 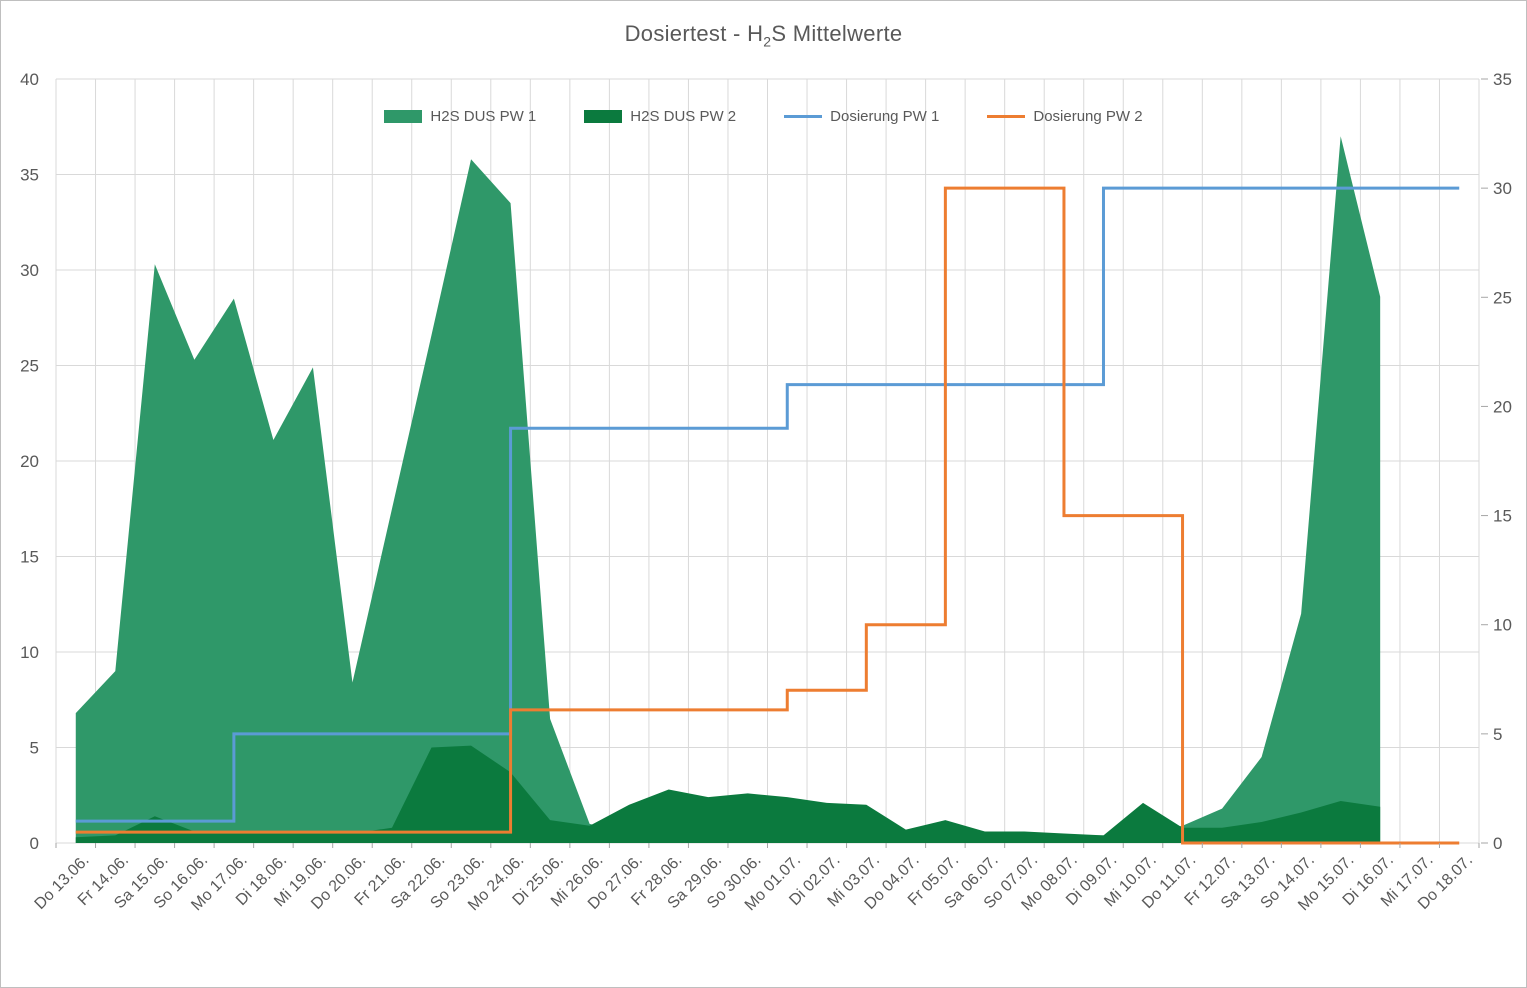 I want to click on chart-title-text: Dosiertest - H, so click(x=694, y=33).